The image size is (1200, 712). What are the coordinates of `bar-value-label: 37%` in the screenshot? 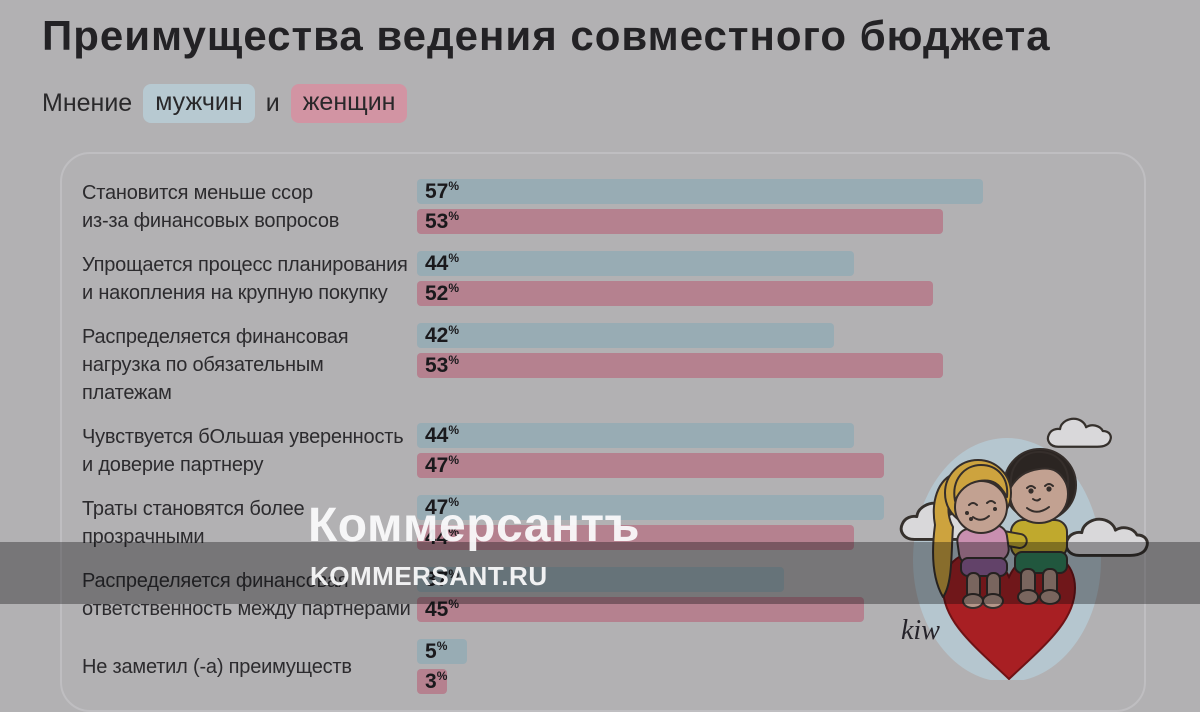 It's located at (442, 578).